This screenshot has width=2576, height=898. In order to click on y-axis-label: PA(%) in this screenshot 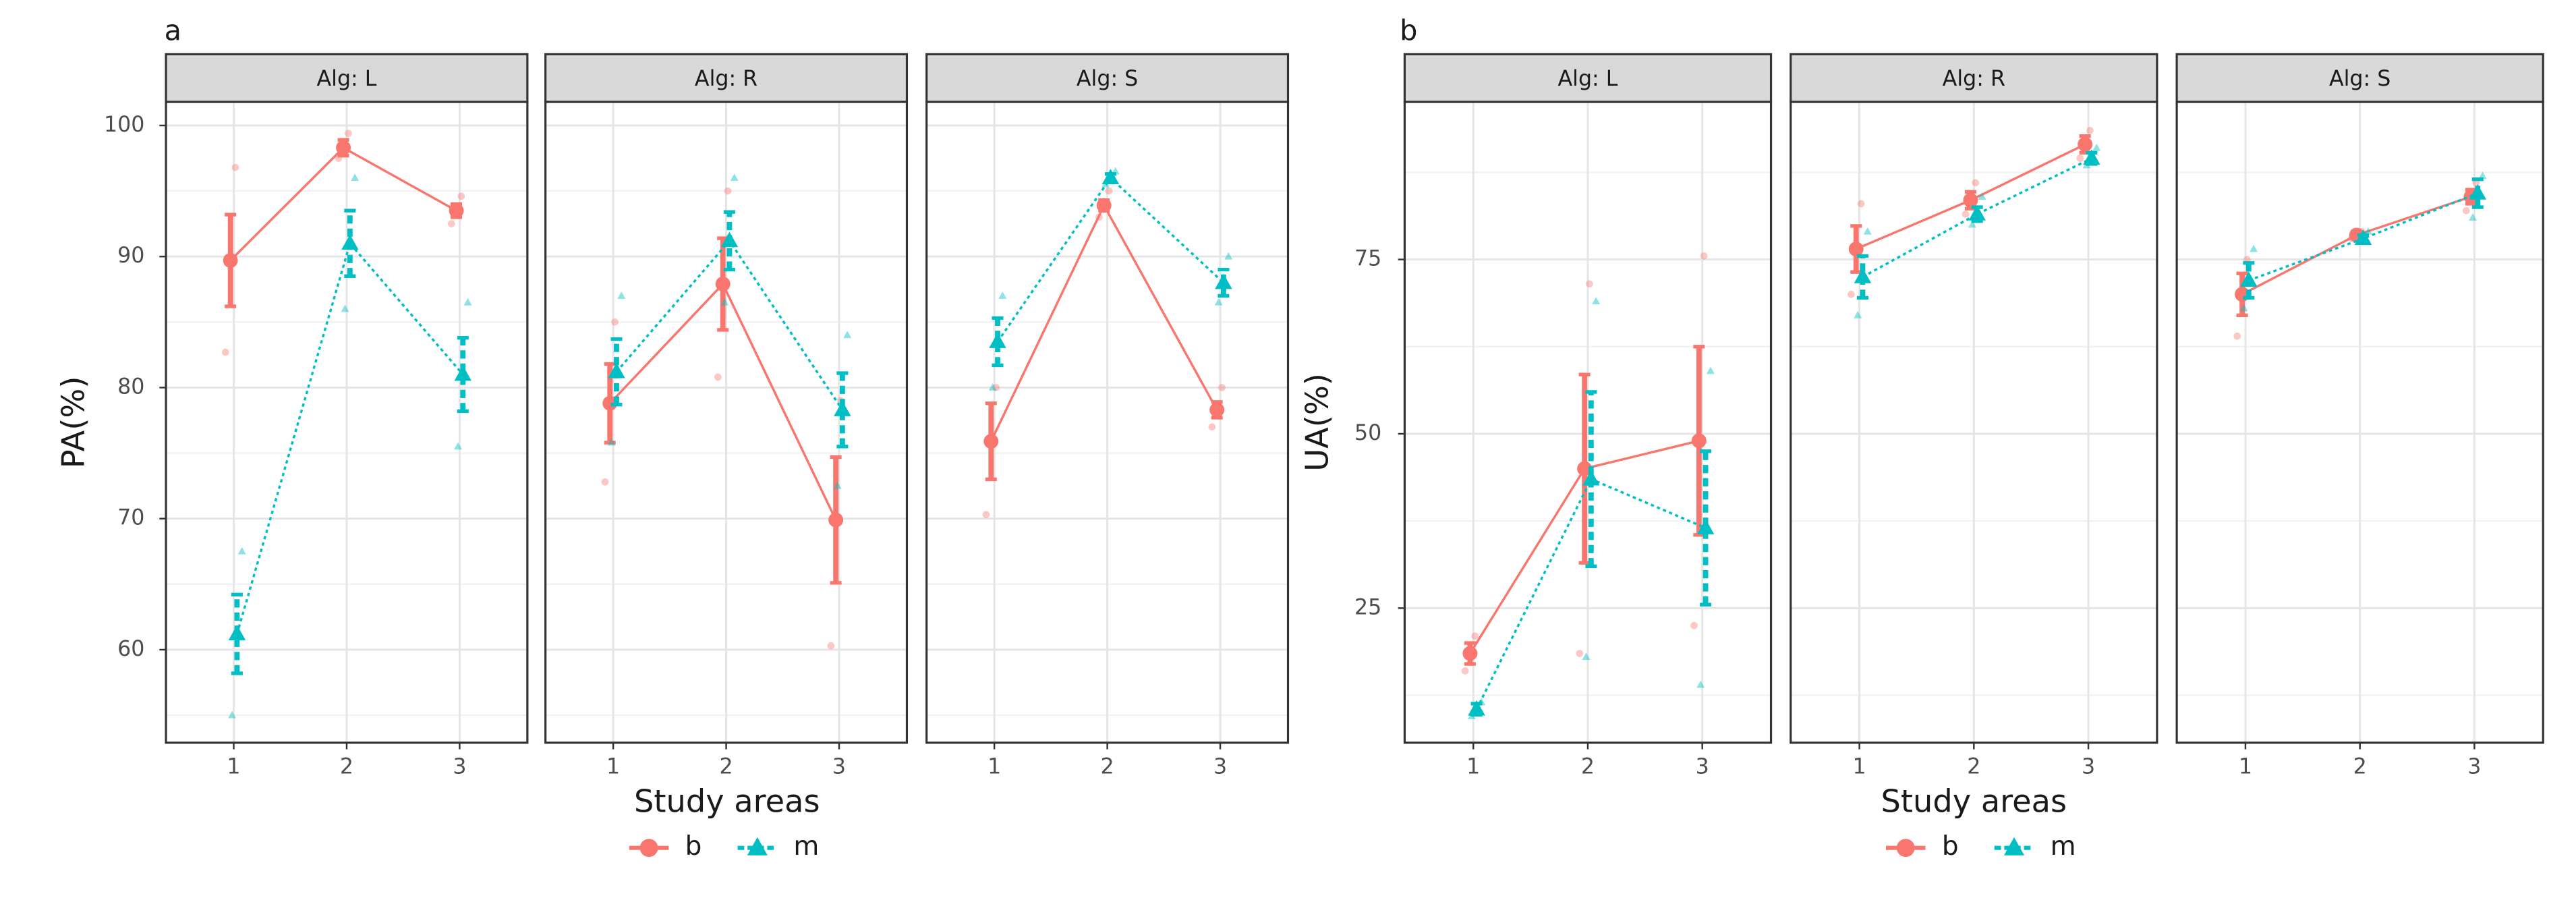, I will do `click(73, 422)`.